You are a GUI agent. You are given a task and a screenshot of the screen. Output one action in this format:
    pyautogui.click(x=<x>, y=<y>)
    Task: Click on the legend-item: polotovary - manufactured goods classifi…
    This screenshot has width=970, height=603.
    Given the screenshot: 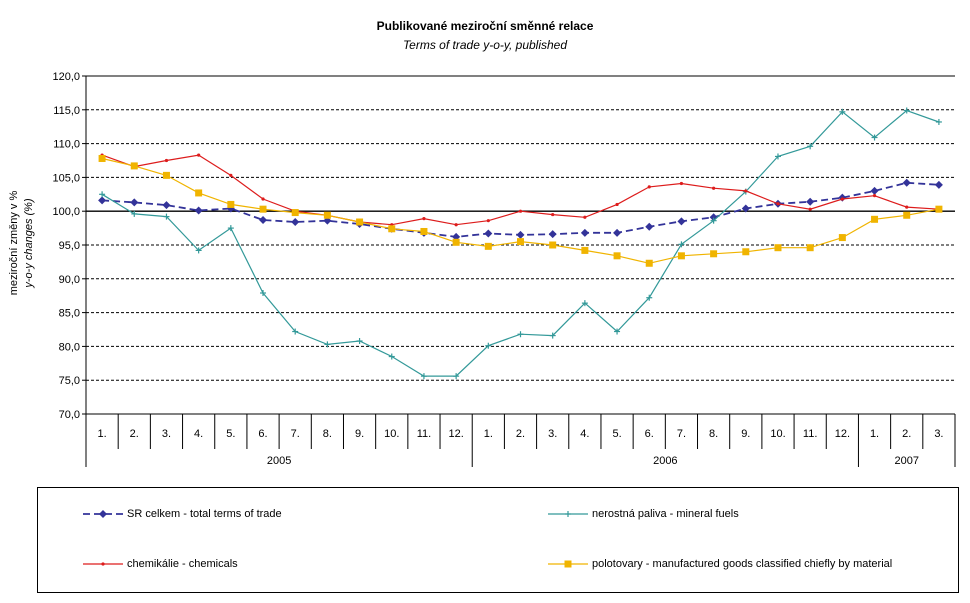 What is the action you would take?
    pyautogui.click(x=720, y=564)
    